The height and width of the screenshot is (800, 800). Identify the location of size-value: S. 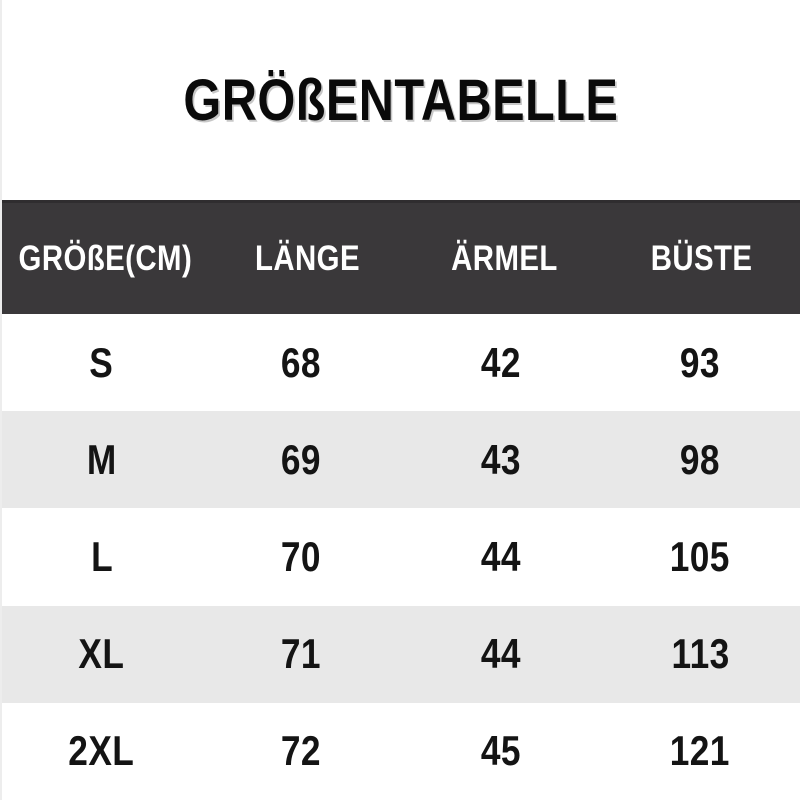
(101, 362).